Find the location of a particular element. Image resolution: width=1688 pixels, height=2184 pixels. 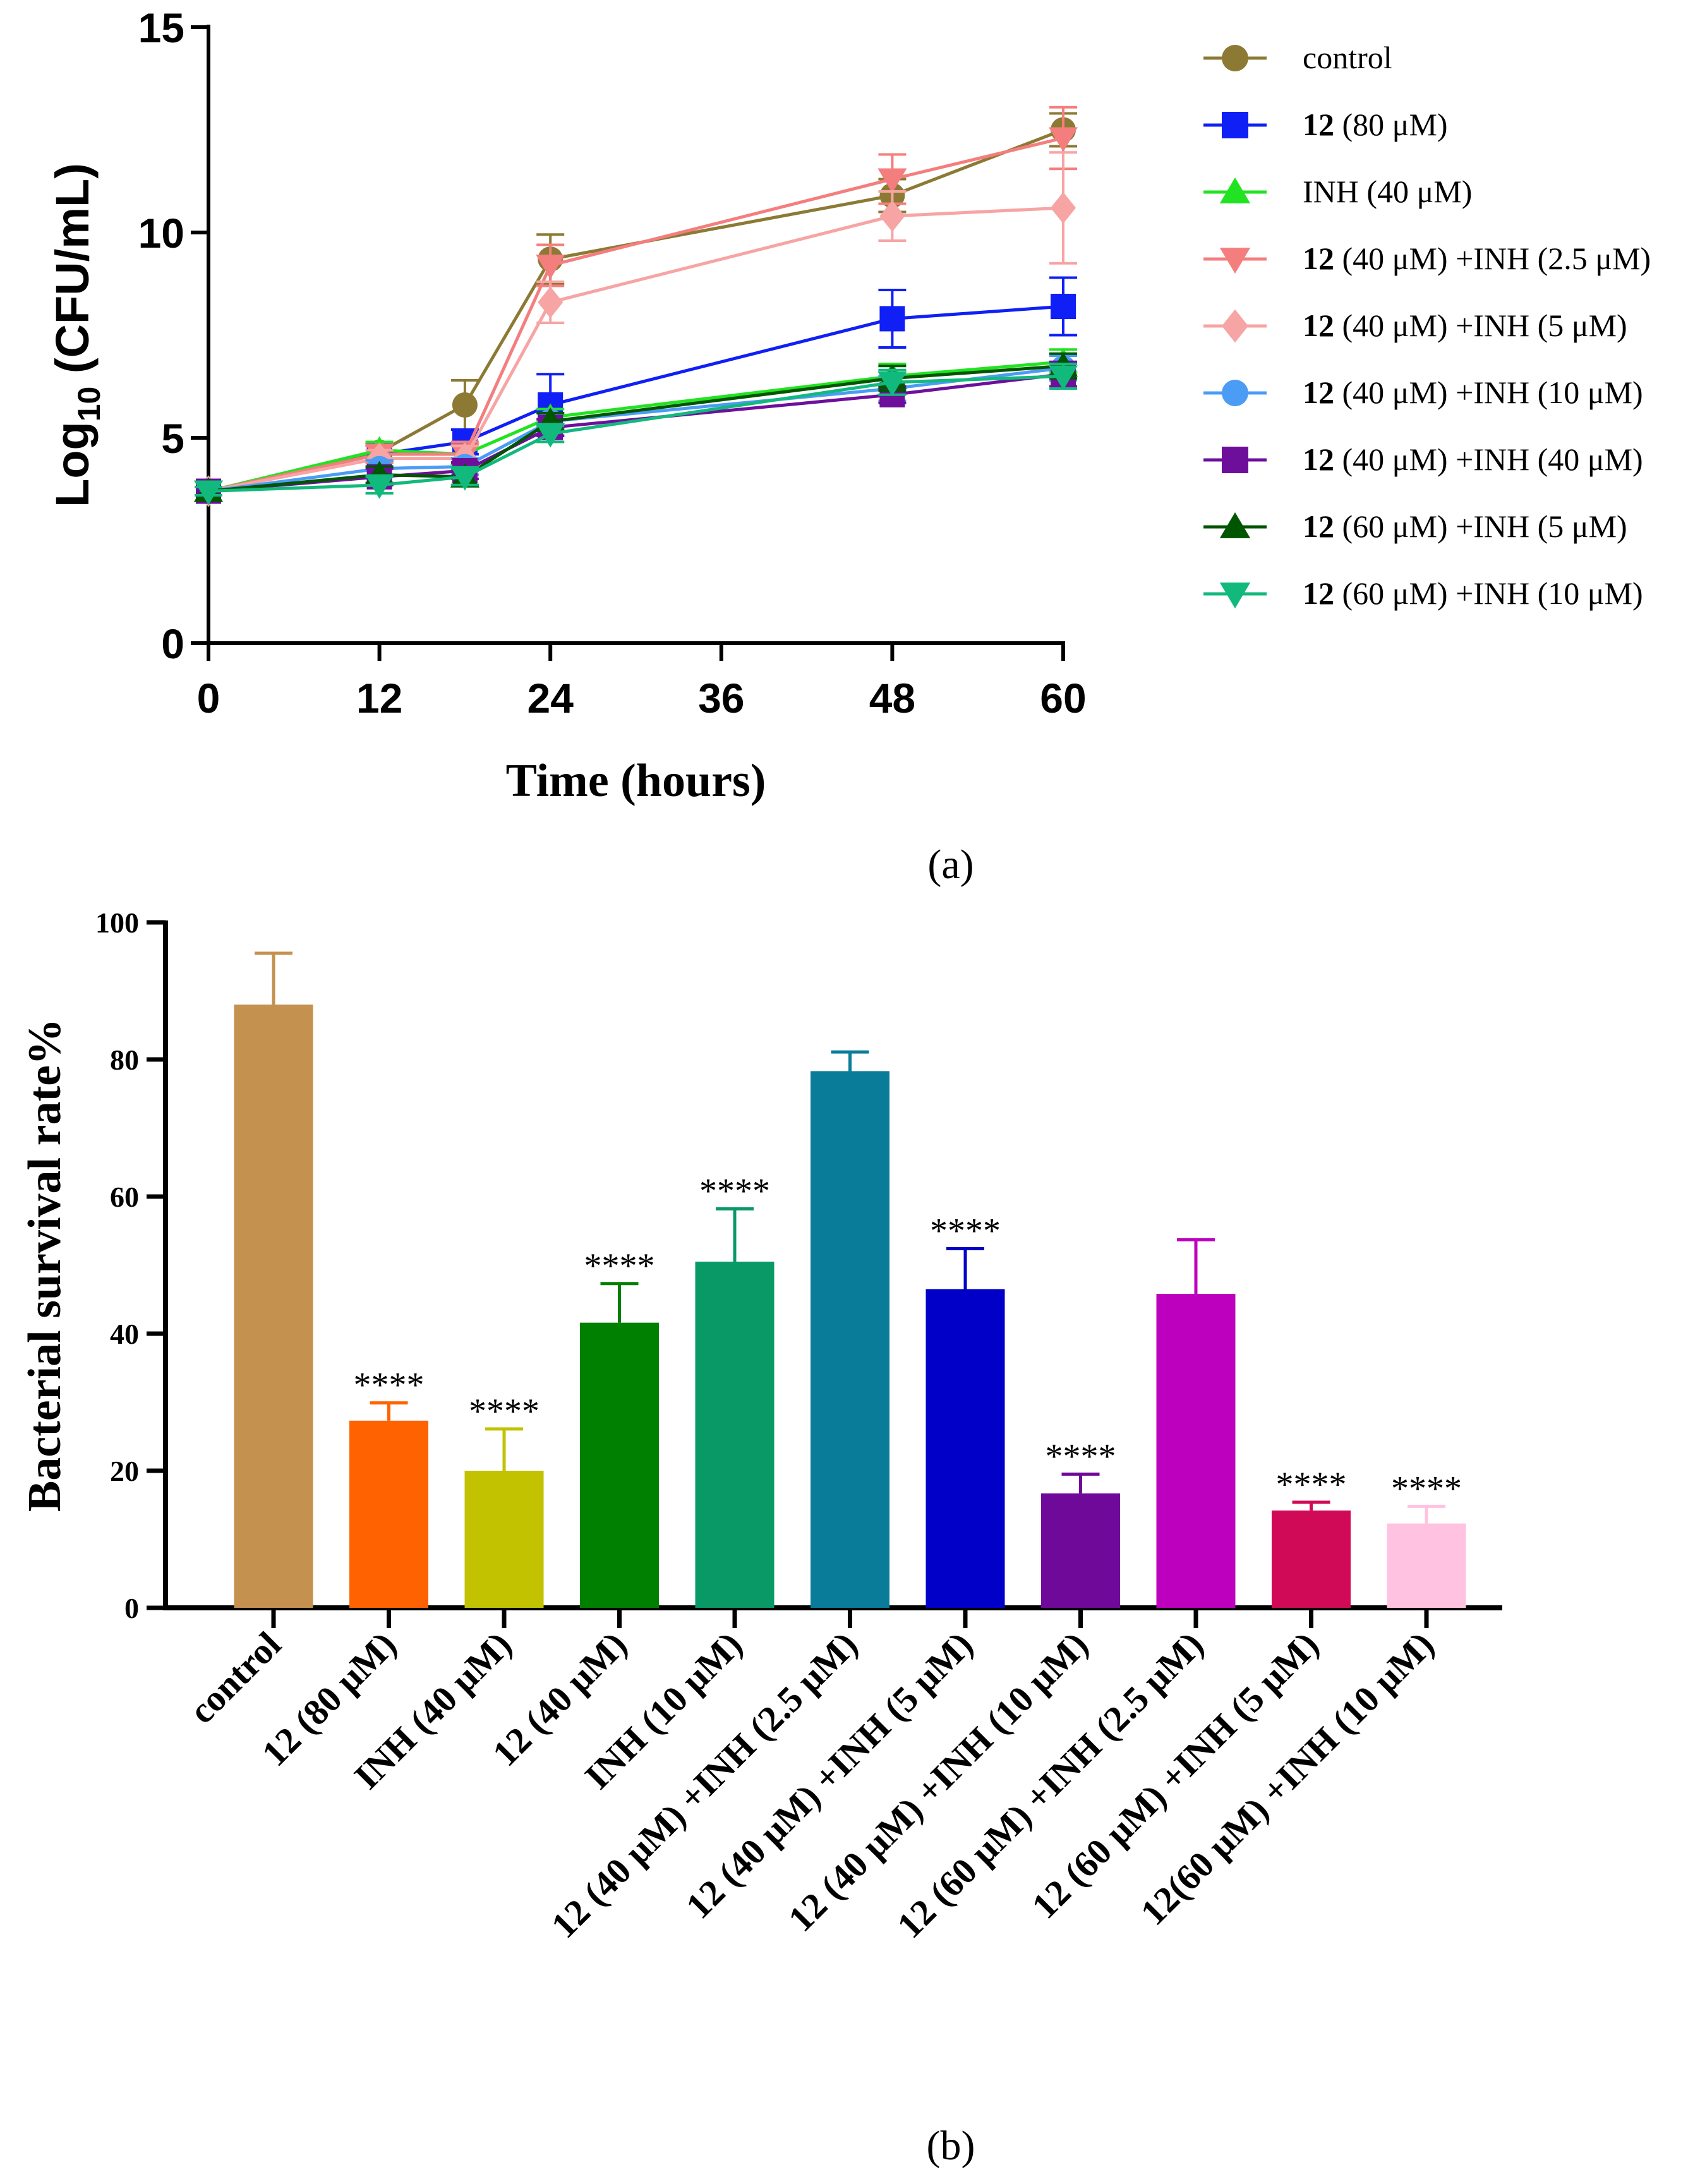

legend-label: 12 (40 μM) +INH (5 μM) is located at coordinates (1465, 326).